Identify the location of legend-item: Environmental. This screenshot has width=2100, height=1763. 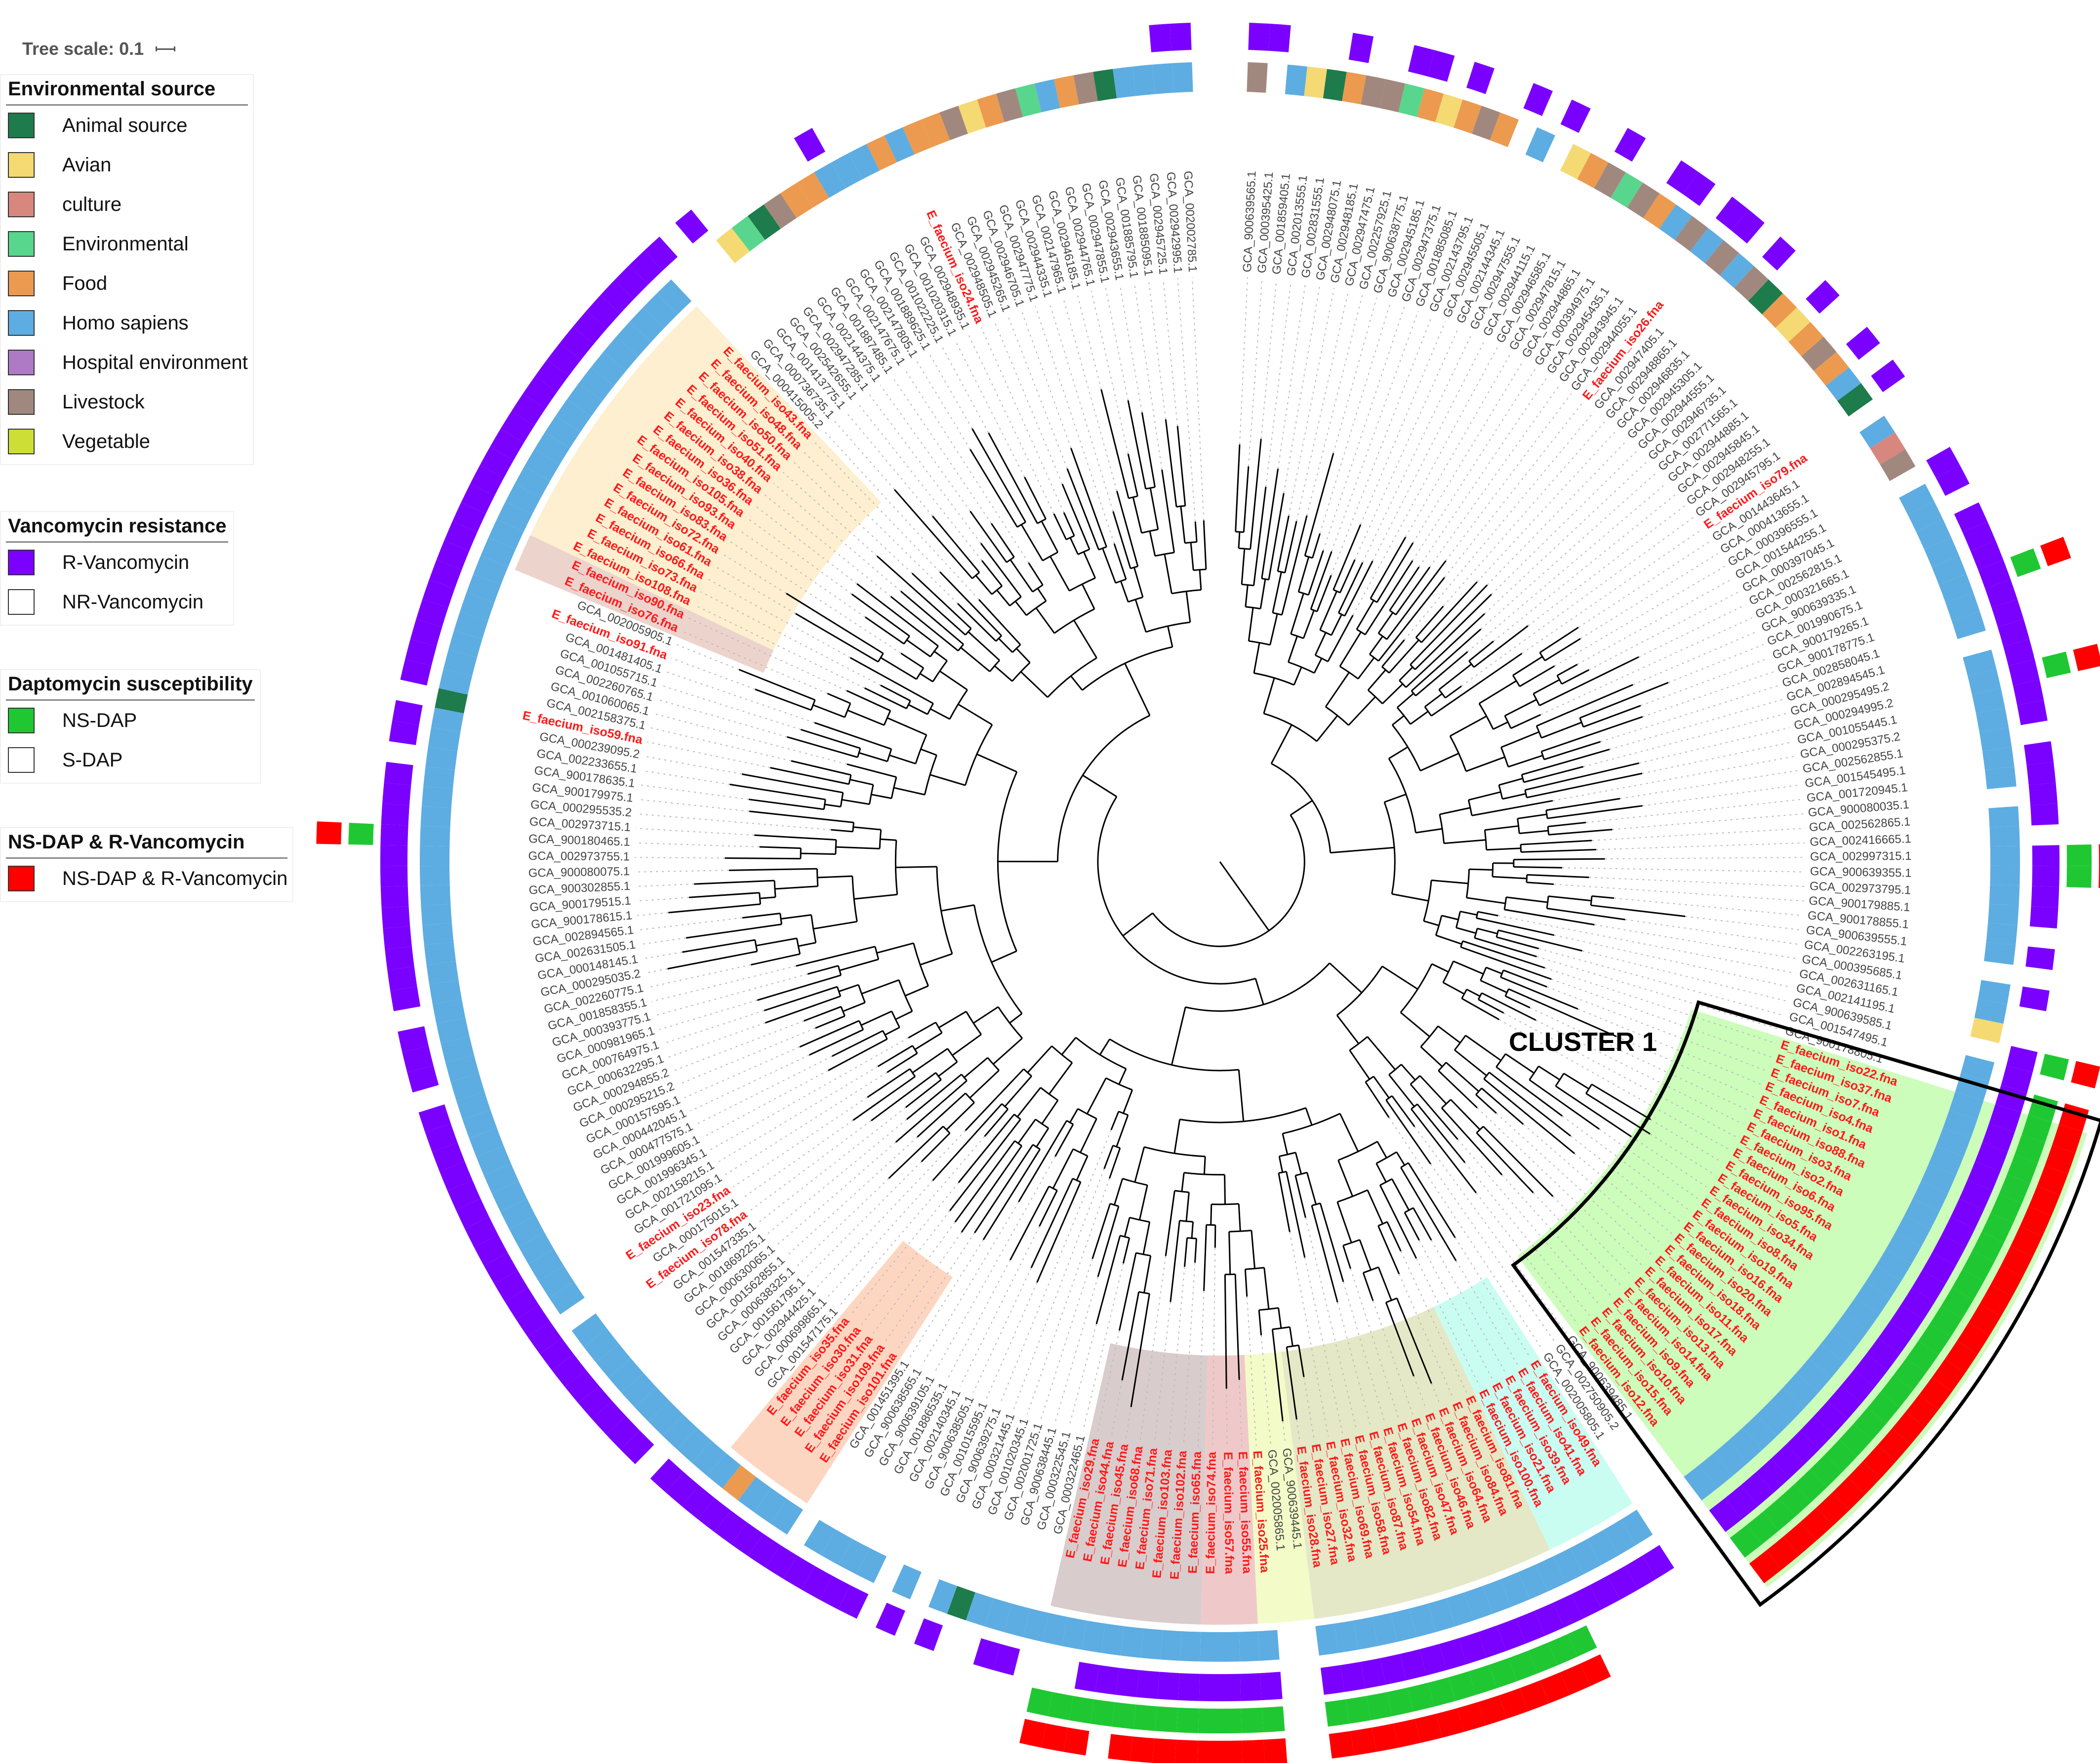
(127, 244).